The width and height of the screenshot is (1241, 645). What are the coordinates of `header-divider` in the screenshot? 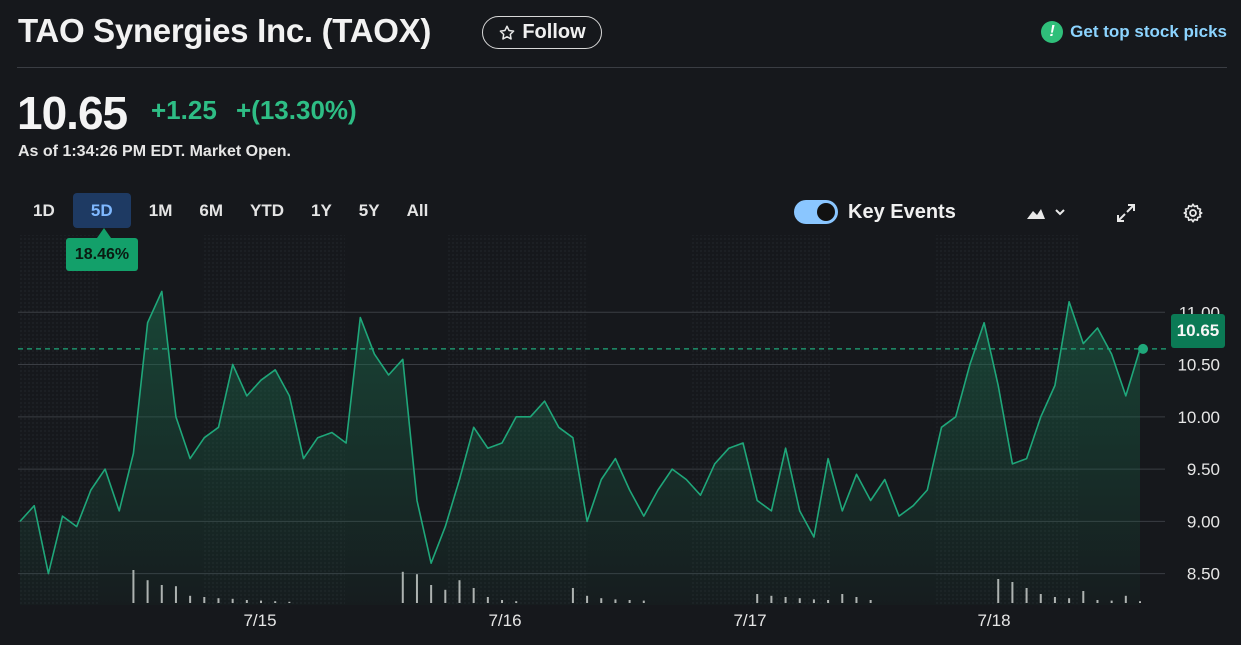 It's located at (622, 67).